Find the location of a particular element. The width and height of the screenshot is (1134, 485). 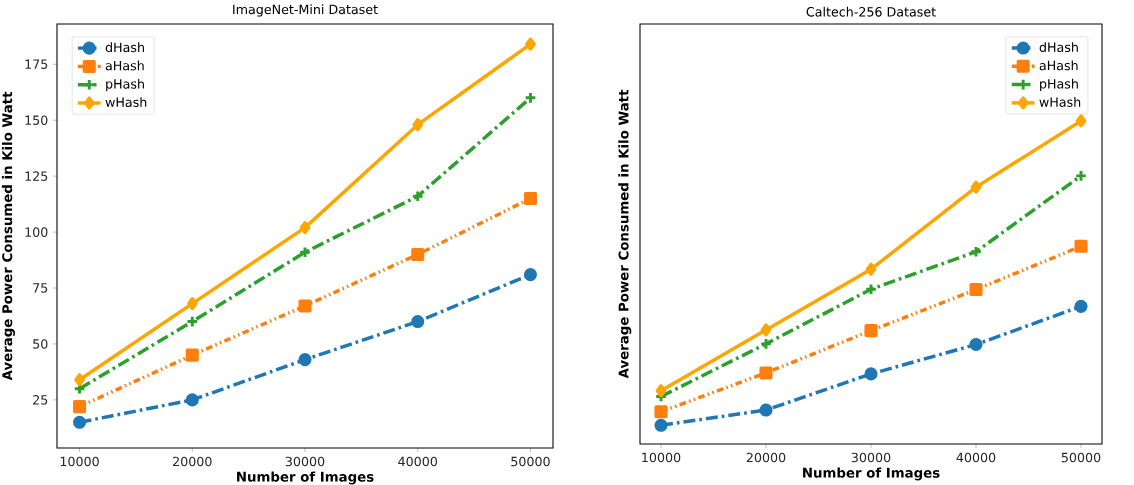

y-tick-label: 25 is located at coordinates (40, 400).